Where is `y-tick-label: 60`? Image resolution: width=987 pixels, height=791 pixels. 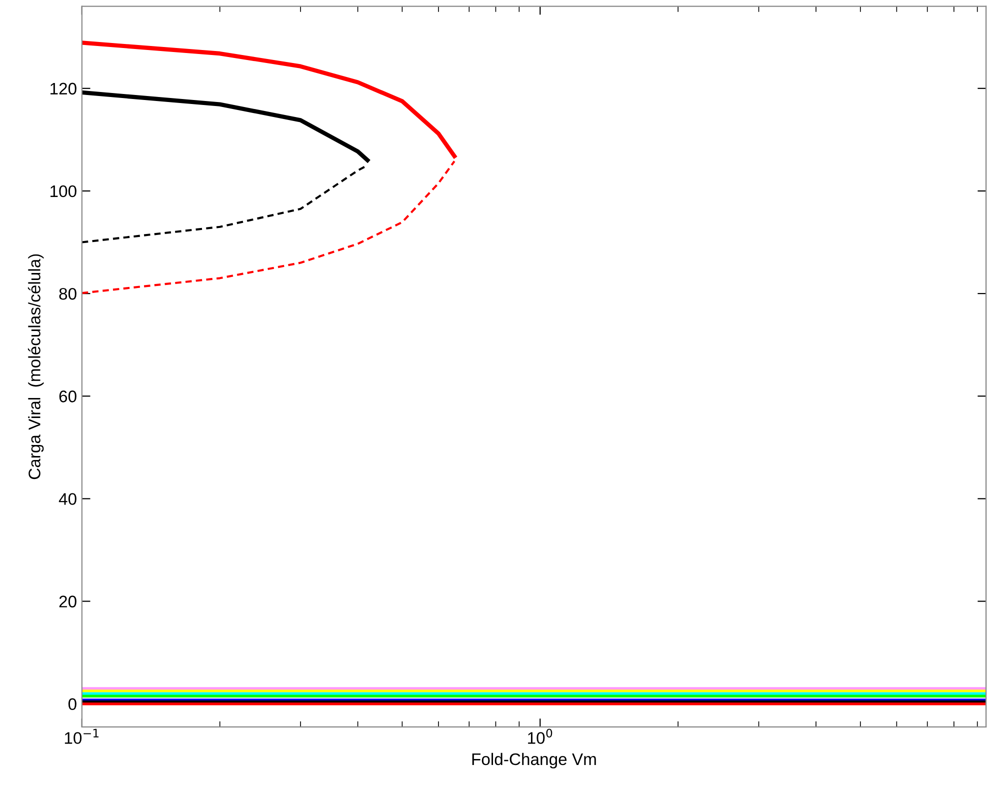 y-tick-label: 60 is located at coordinates (67, 396).